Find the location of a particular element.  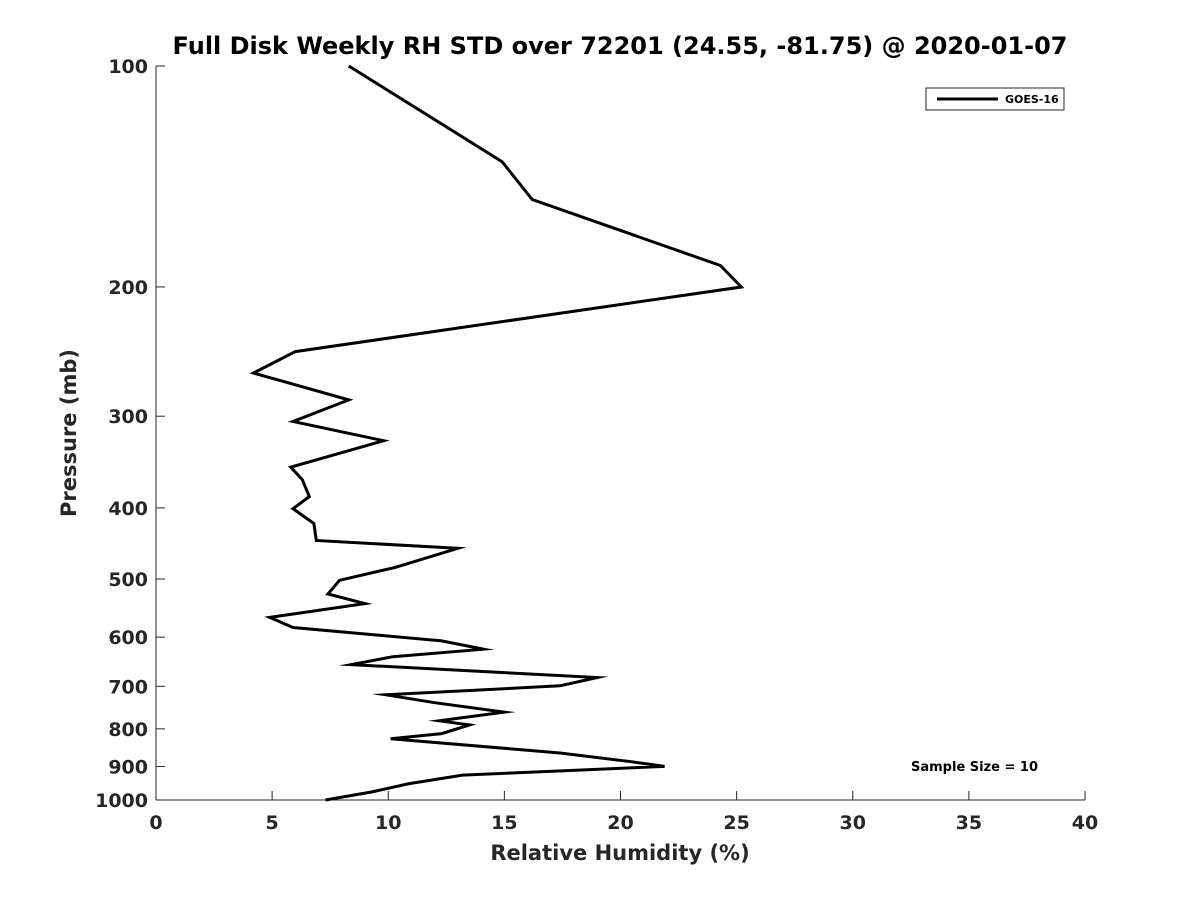

y-tick-label: 100 is located at coordinates (128, 67).